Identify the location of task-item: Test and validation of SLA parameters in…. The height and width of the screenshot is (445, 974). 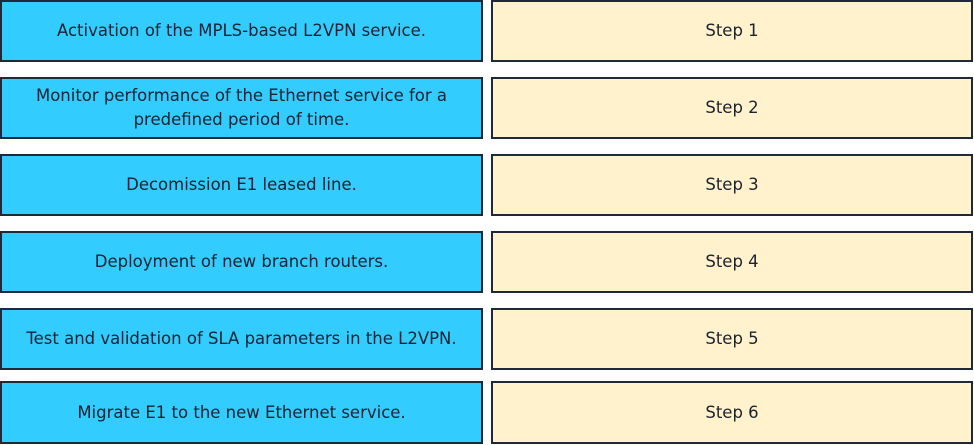
(241, 339).